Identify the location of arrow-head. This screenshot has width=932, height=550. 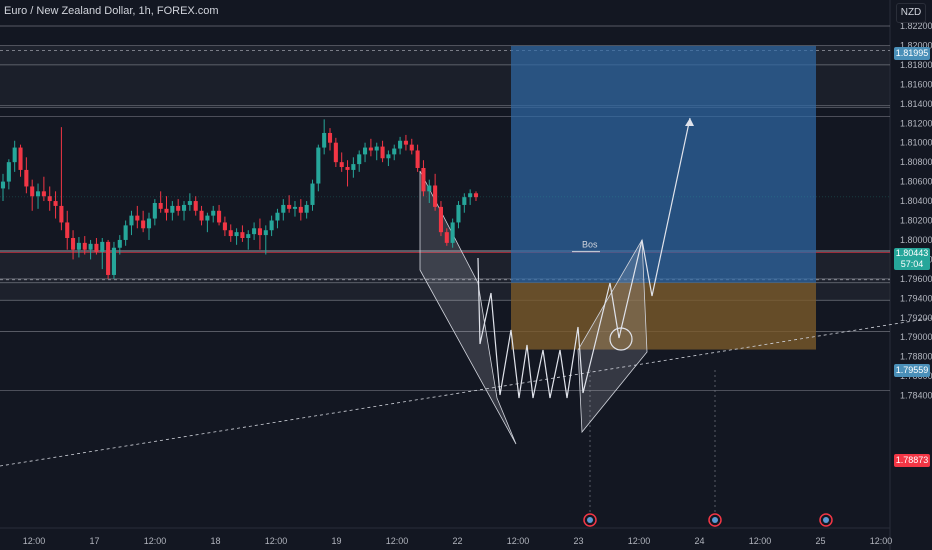
(689, 122).